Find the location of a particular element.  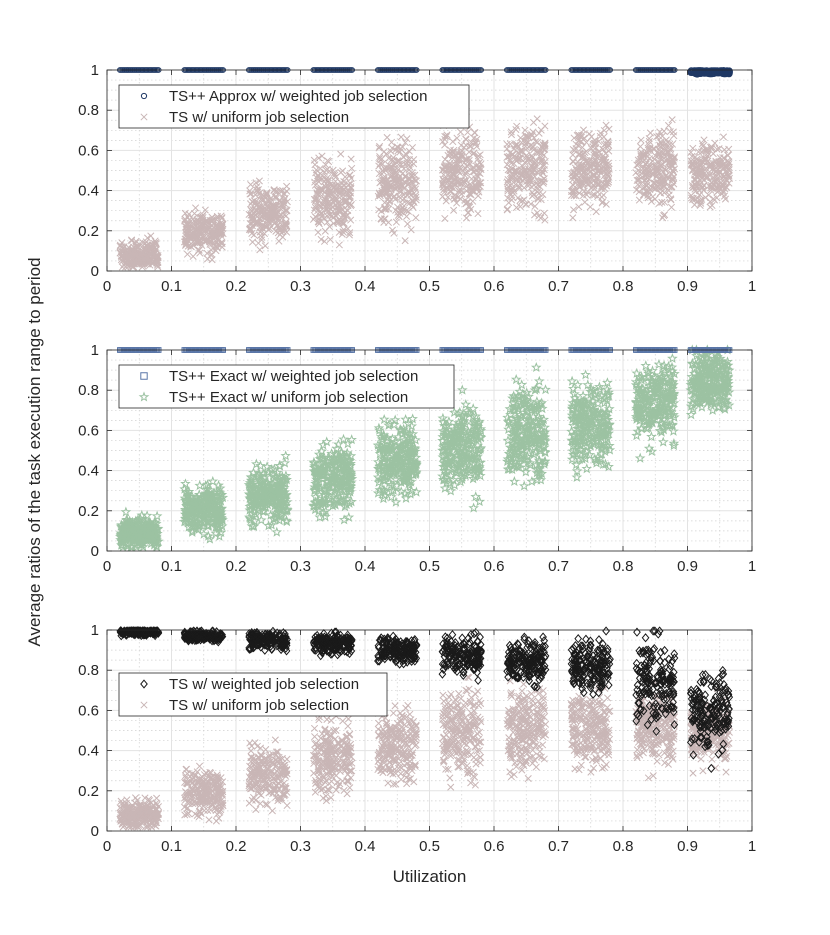

x-tick-label: 0 is located at coordinates (107, 286).